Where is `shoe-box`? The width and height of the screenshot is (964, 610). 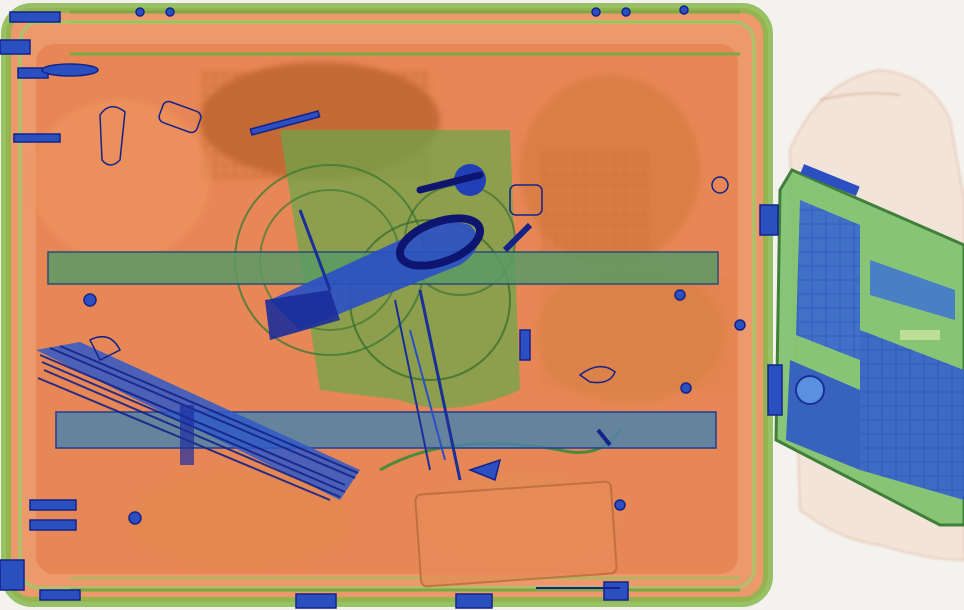 shoe-box is located at coordinates (516, 534).